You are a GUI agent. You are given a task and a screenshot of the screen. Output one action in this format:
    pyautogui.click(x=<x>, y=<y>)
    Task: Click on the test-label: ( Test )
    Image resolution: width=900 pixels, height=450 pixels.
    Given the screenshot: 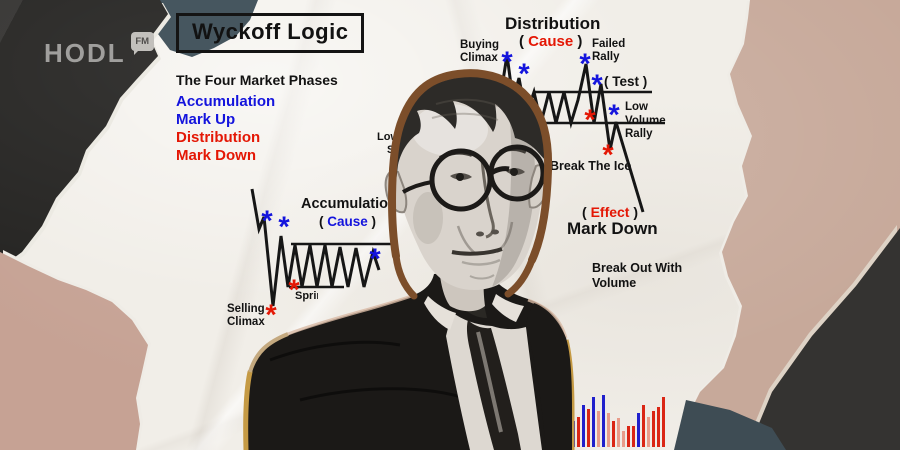 What is the action you would take?
    pyautogui.click(x=626, y=81)
    